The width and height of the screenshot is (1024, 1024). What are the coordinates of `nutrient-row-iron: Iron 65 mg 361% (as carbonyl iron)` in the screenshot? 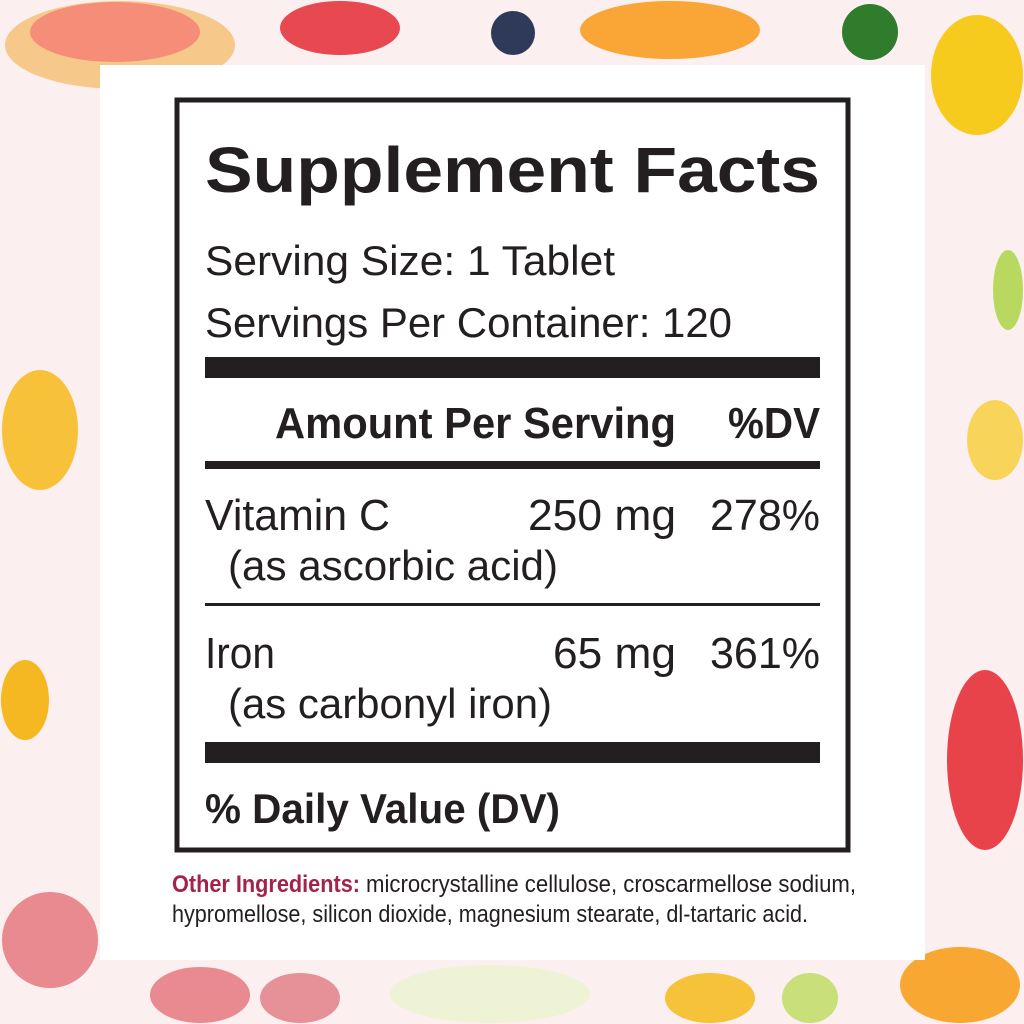 It's located at (512, 678).